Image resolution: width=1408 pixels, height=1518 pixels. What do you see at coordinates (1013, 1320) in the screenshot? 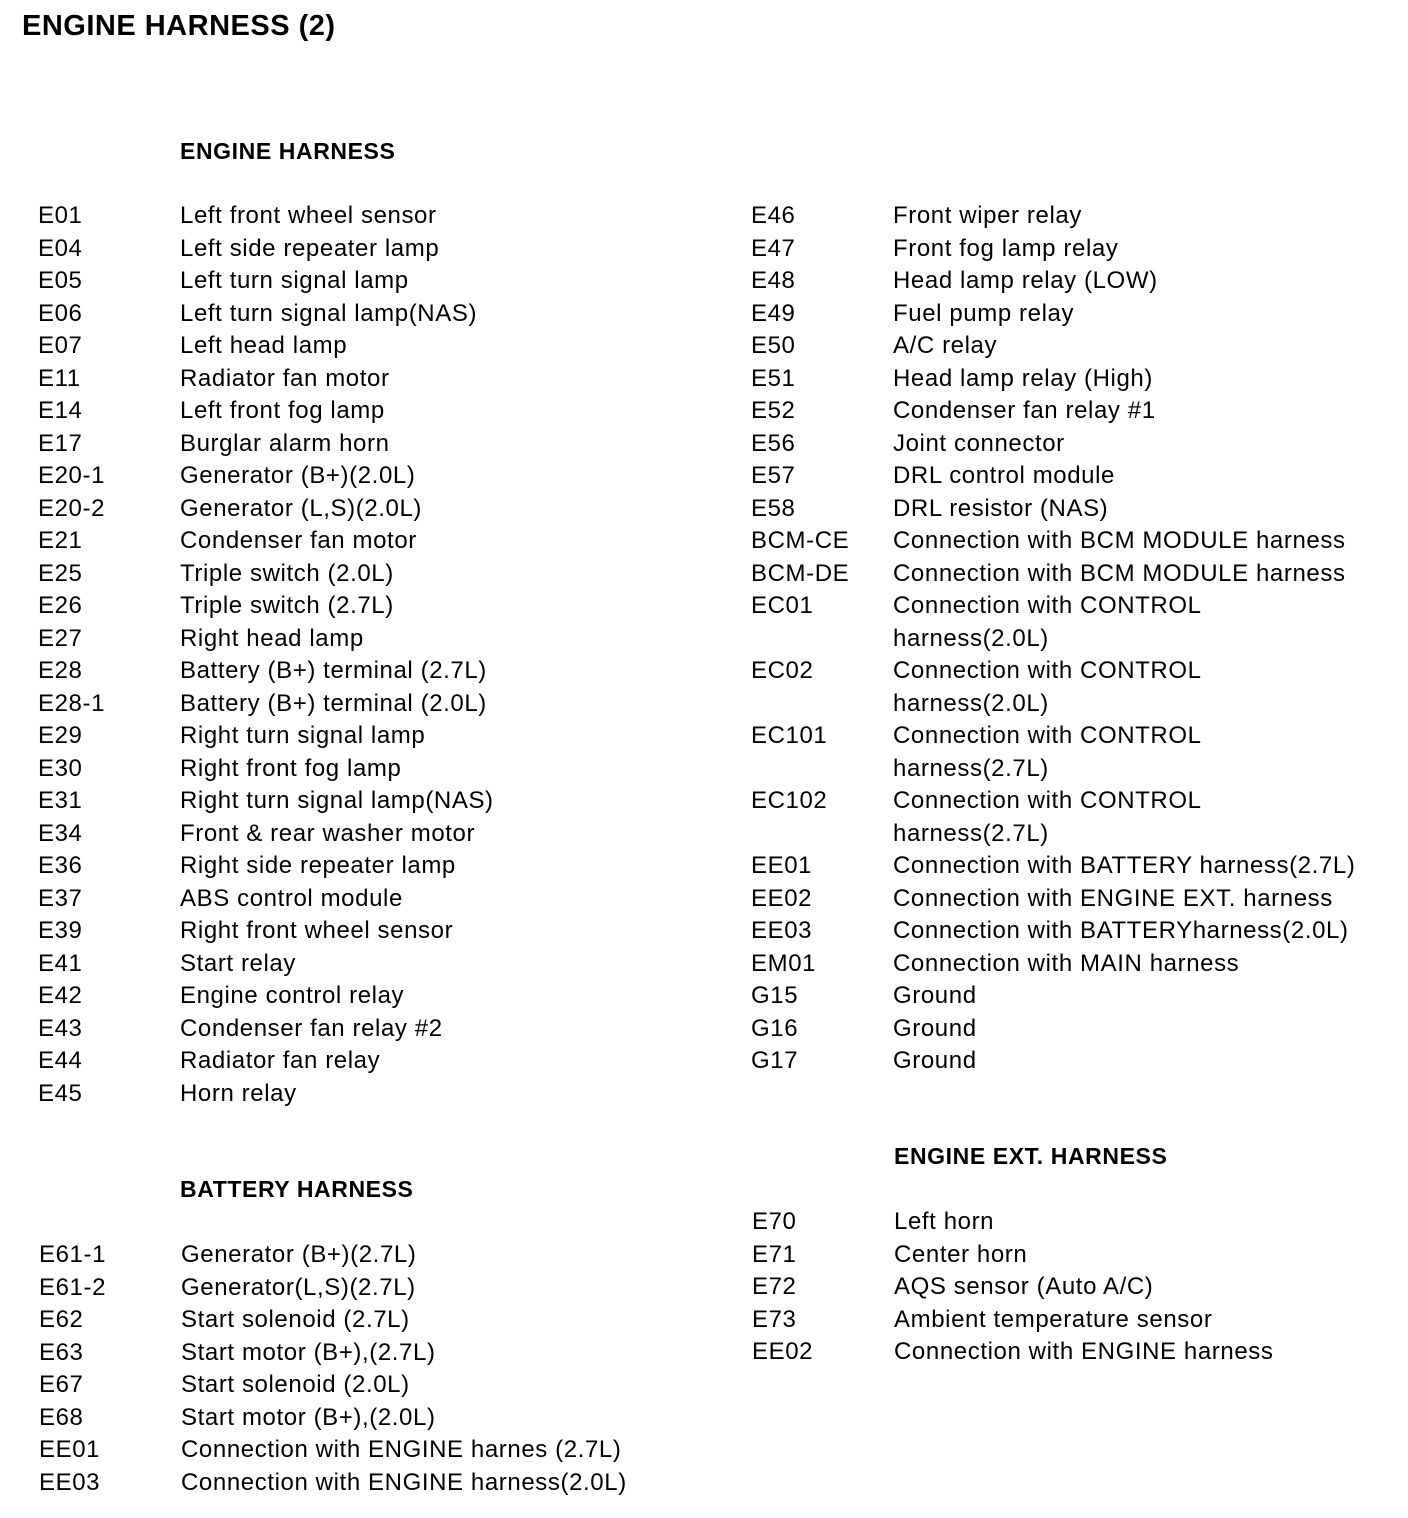
I see `connector-row: E73 Ambient temperature sensor` at bounding box center [1013, 1320].